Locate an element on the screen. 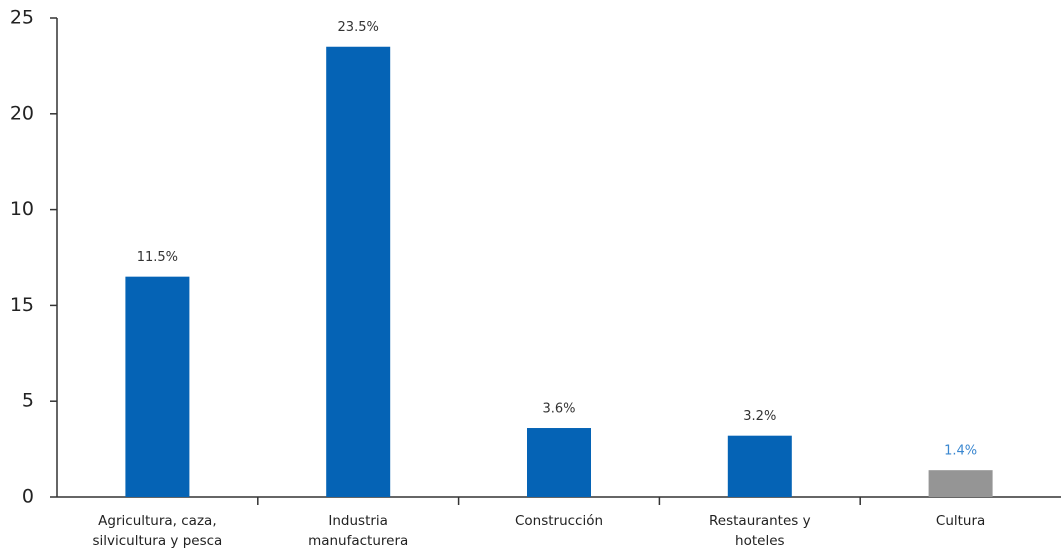 This screenshot has height=552, width=1061. y-tick-label: 15 is located at coordinates (22, 305).